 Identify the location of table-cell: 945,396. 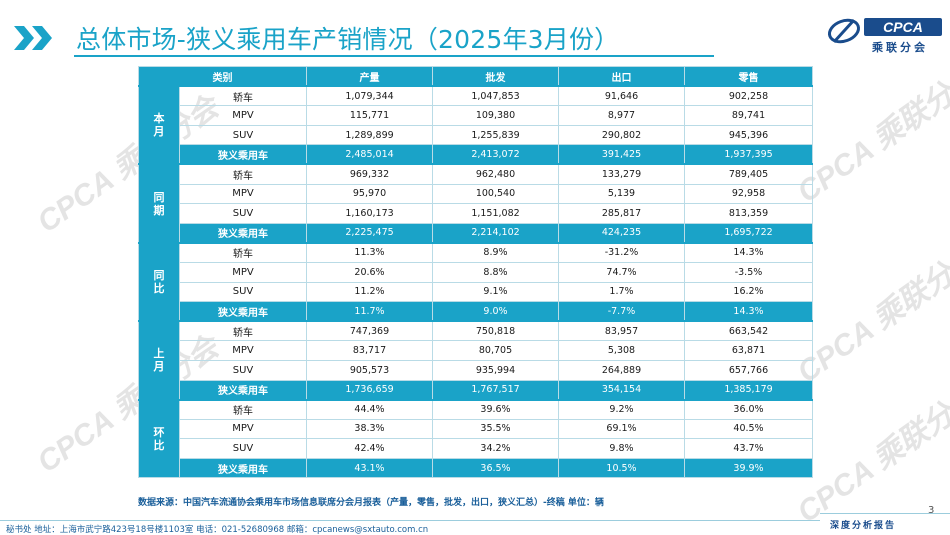
(748, 135).